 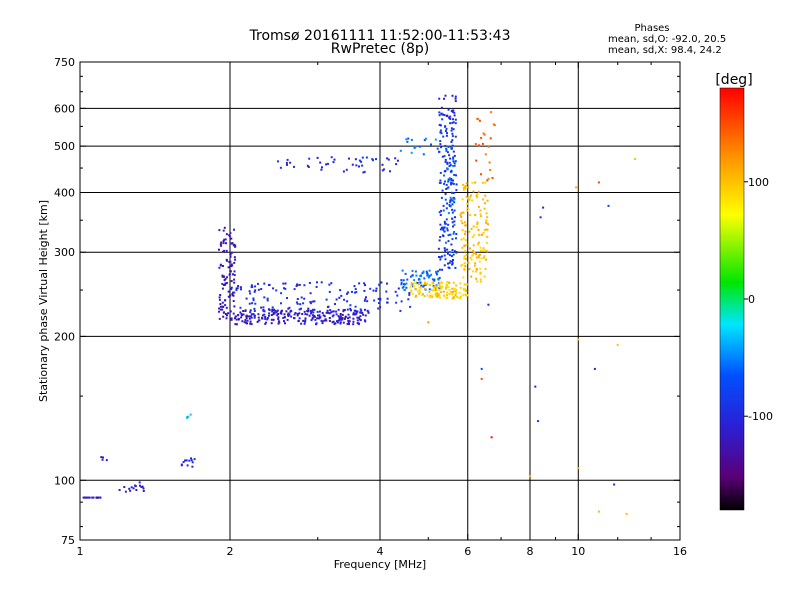 What do you see at coordinates (380, 564) in the screenshot?
I see `x-axis-label: Frequency [MHz]` at bounding box center [380, 564].